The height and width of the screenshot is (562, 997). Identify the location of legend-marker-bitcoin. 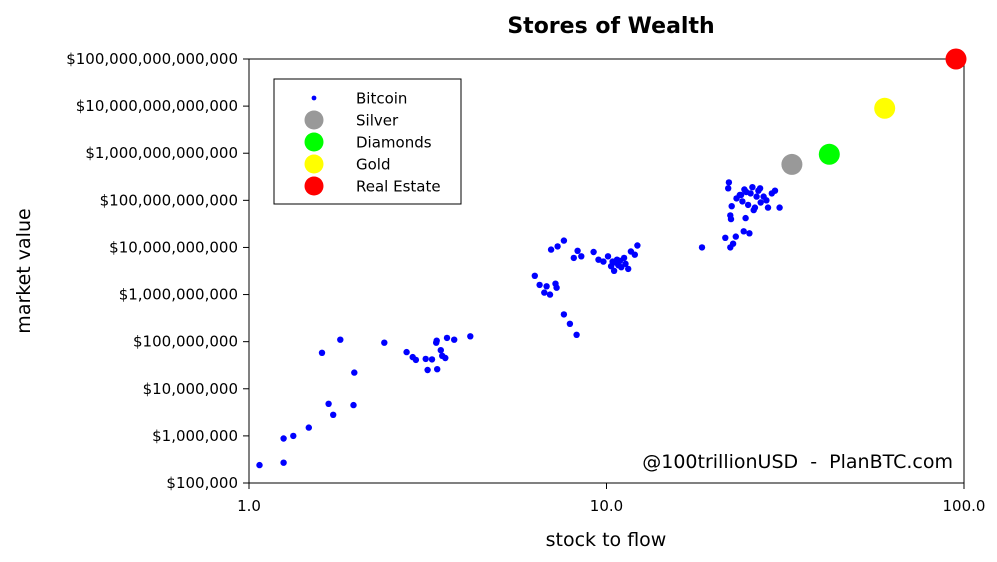
(314, 98).